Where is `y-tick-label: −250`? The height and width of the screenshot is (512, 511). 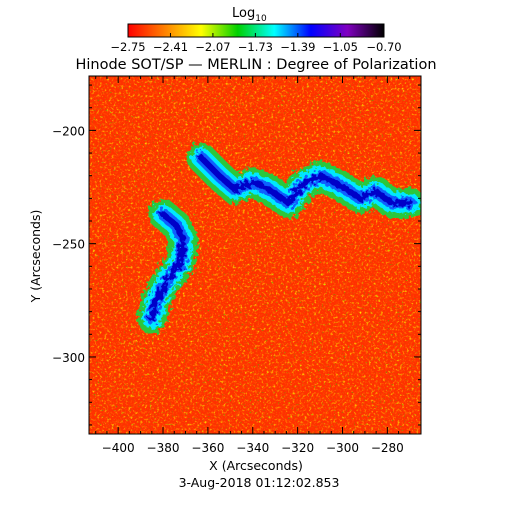
y-tick-label: −250 is located at coordinates (68, 245).